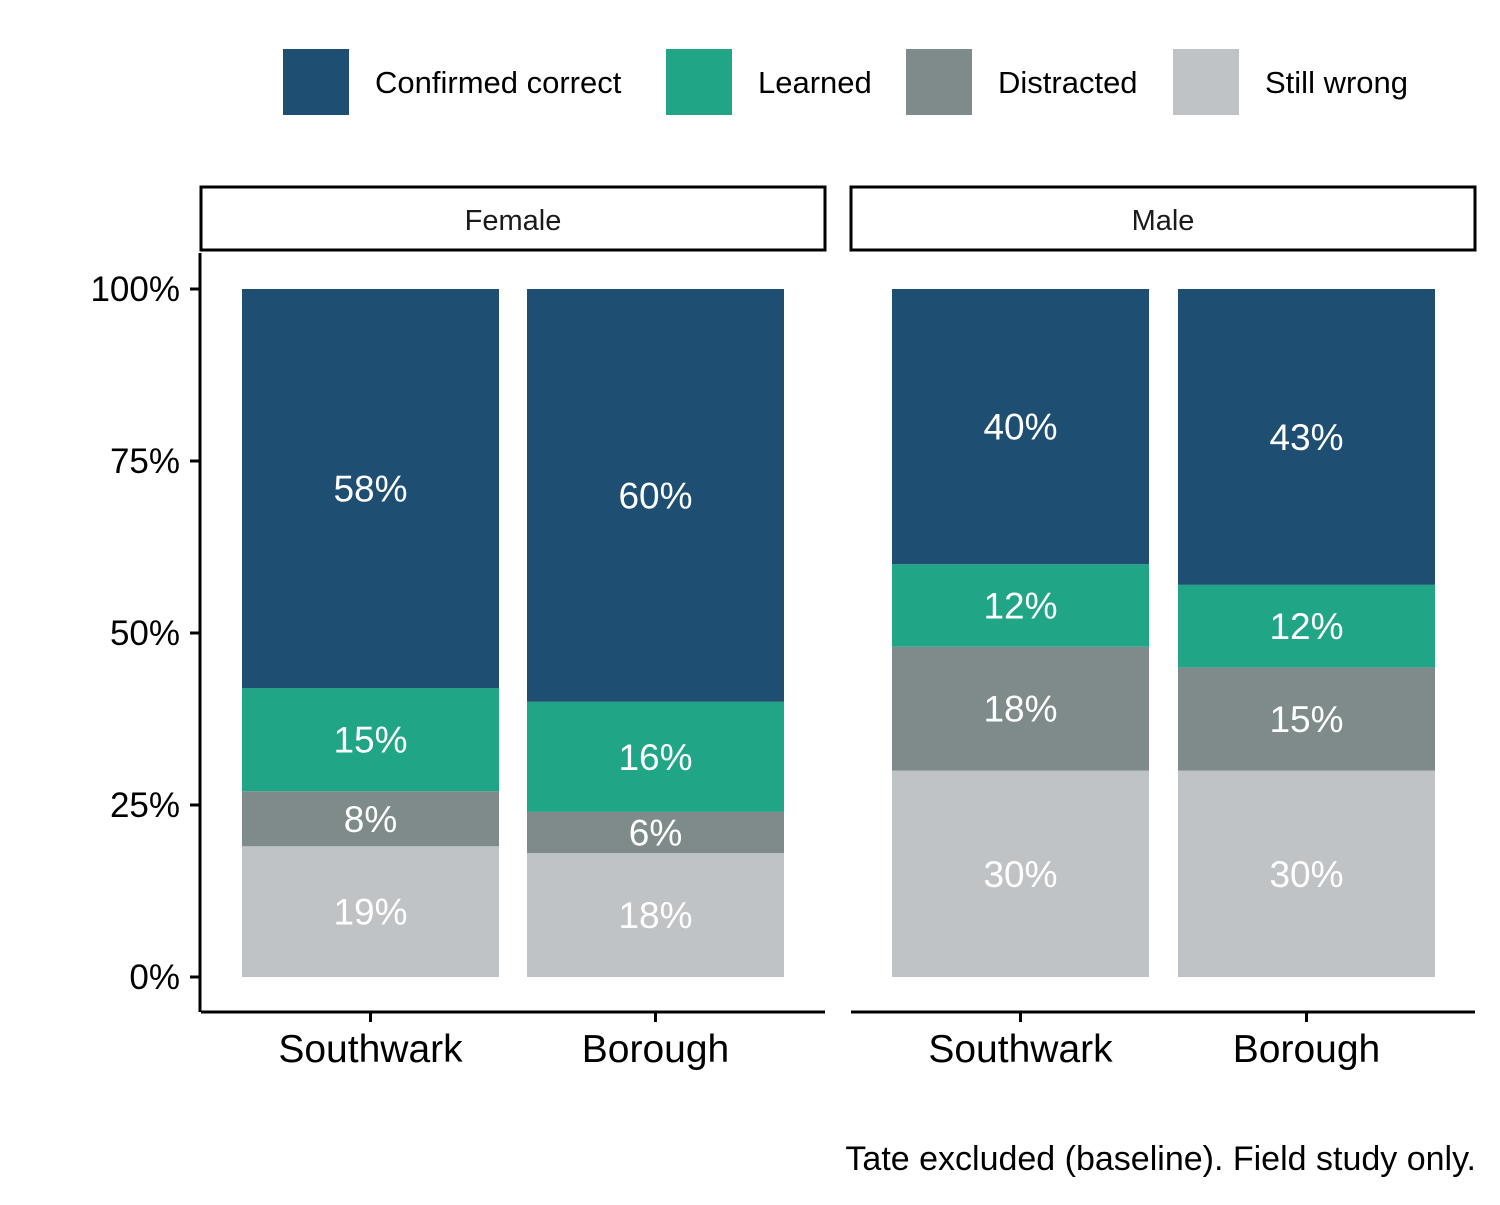  Describe the element at coordinates (1068, 82) in the screenshot. I see `legend-label-distracted: Distracted` at that location.